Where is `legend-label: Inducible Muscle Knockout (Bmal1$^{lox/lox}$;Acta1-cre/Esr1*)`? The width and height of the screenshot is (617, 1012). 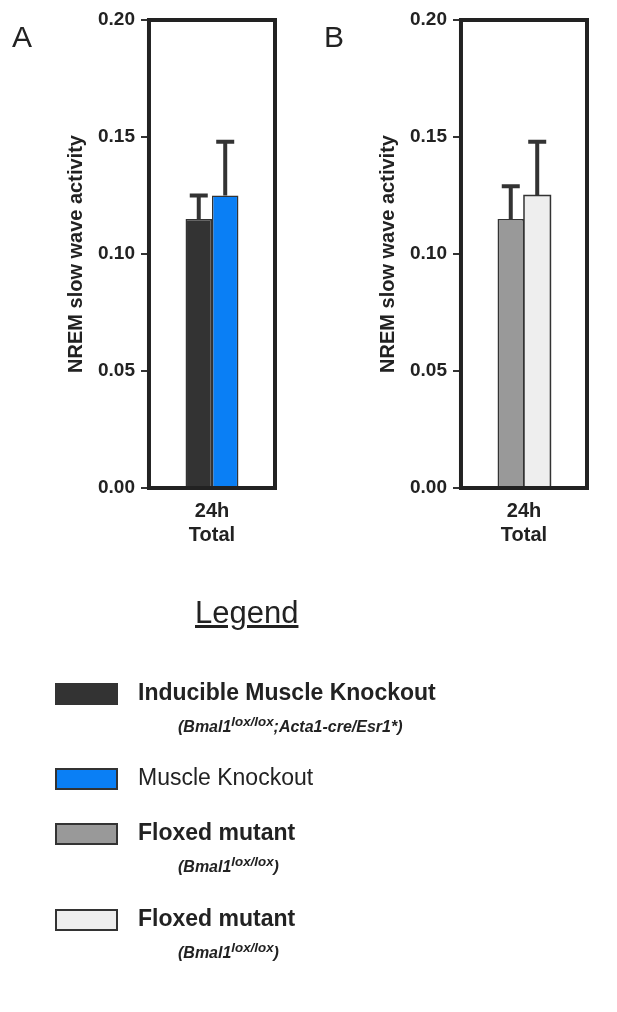 legend-label: Inducible Muscle Knockout (Bmal1$^{lox/lox}$;Acta1-cre/Esr1*) is located at coordinates (287, 708).